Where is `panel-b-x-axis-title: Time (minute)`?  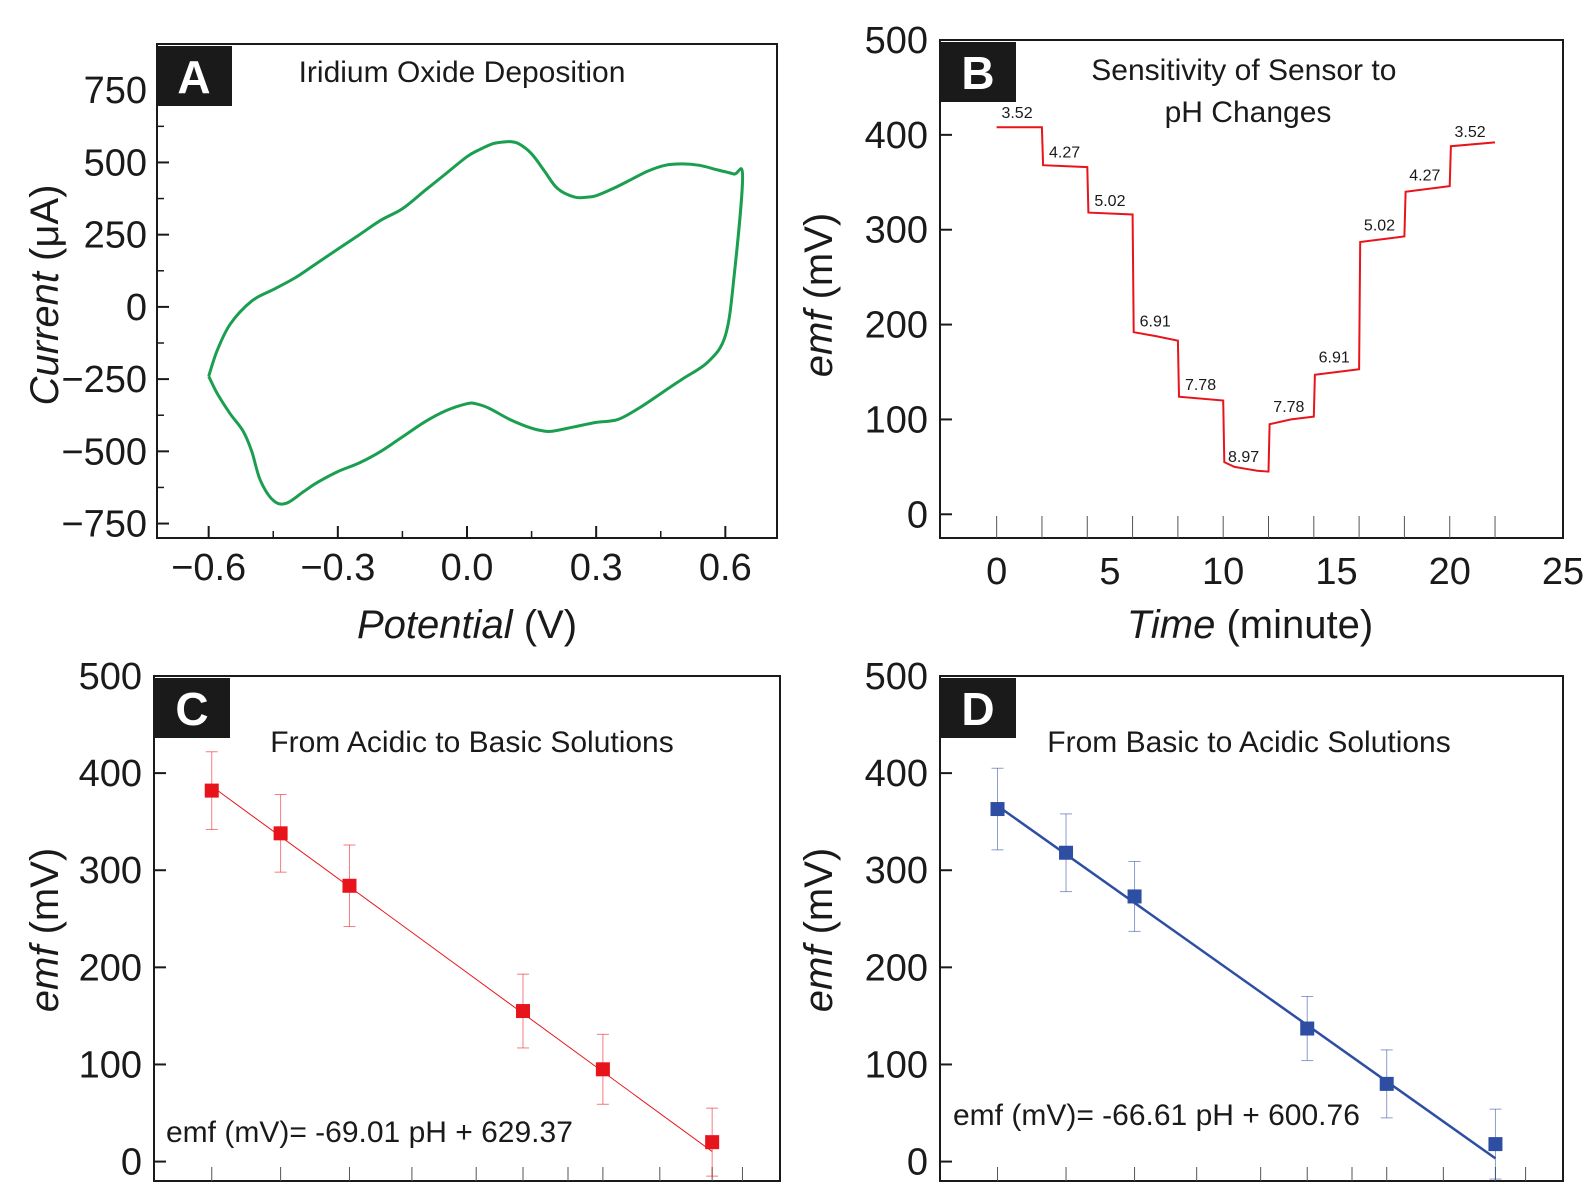 panel-b-x-axis-title: Time (minute) is located at coordinates (1250, 625).